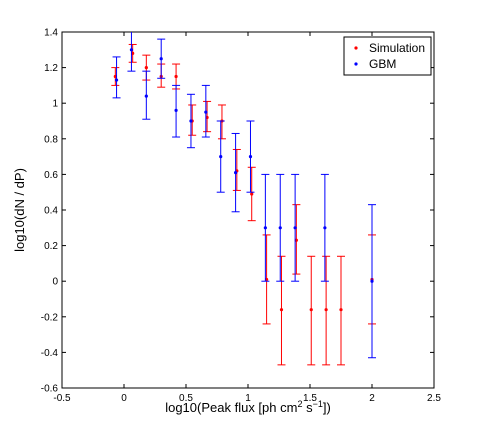 Image resolution: width=491 pixels, height=436 pixels. What do you see at coordinates (51, 246) in the screenshot?
I see `y-tick-label: 0.2` at bounding box center [51, 246].